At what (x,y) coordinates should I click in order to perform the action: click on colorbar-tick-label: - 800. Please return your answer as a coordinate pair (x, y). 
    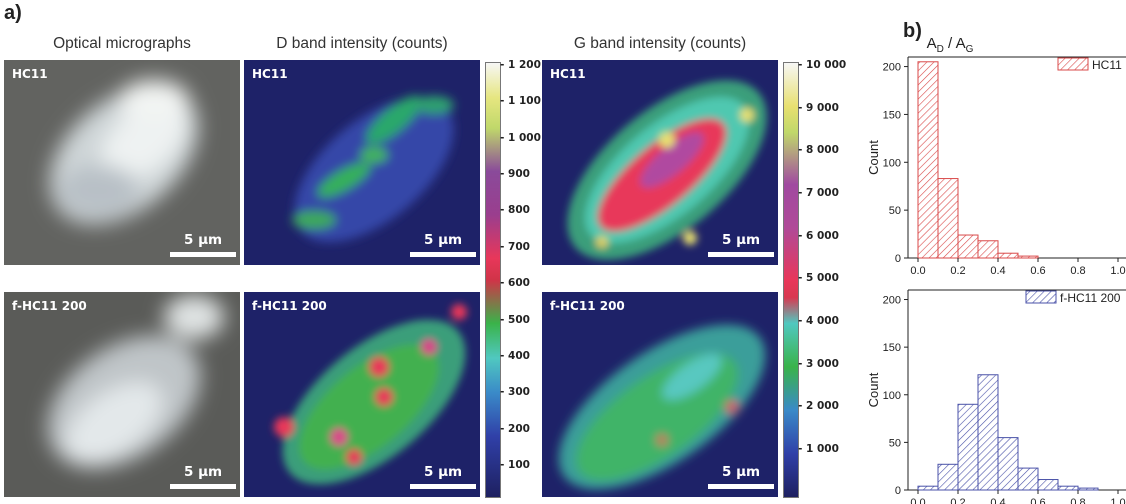
    Looking at the image, I should click on (515, 210).